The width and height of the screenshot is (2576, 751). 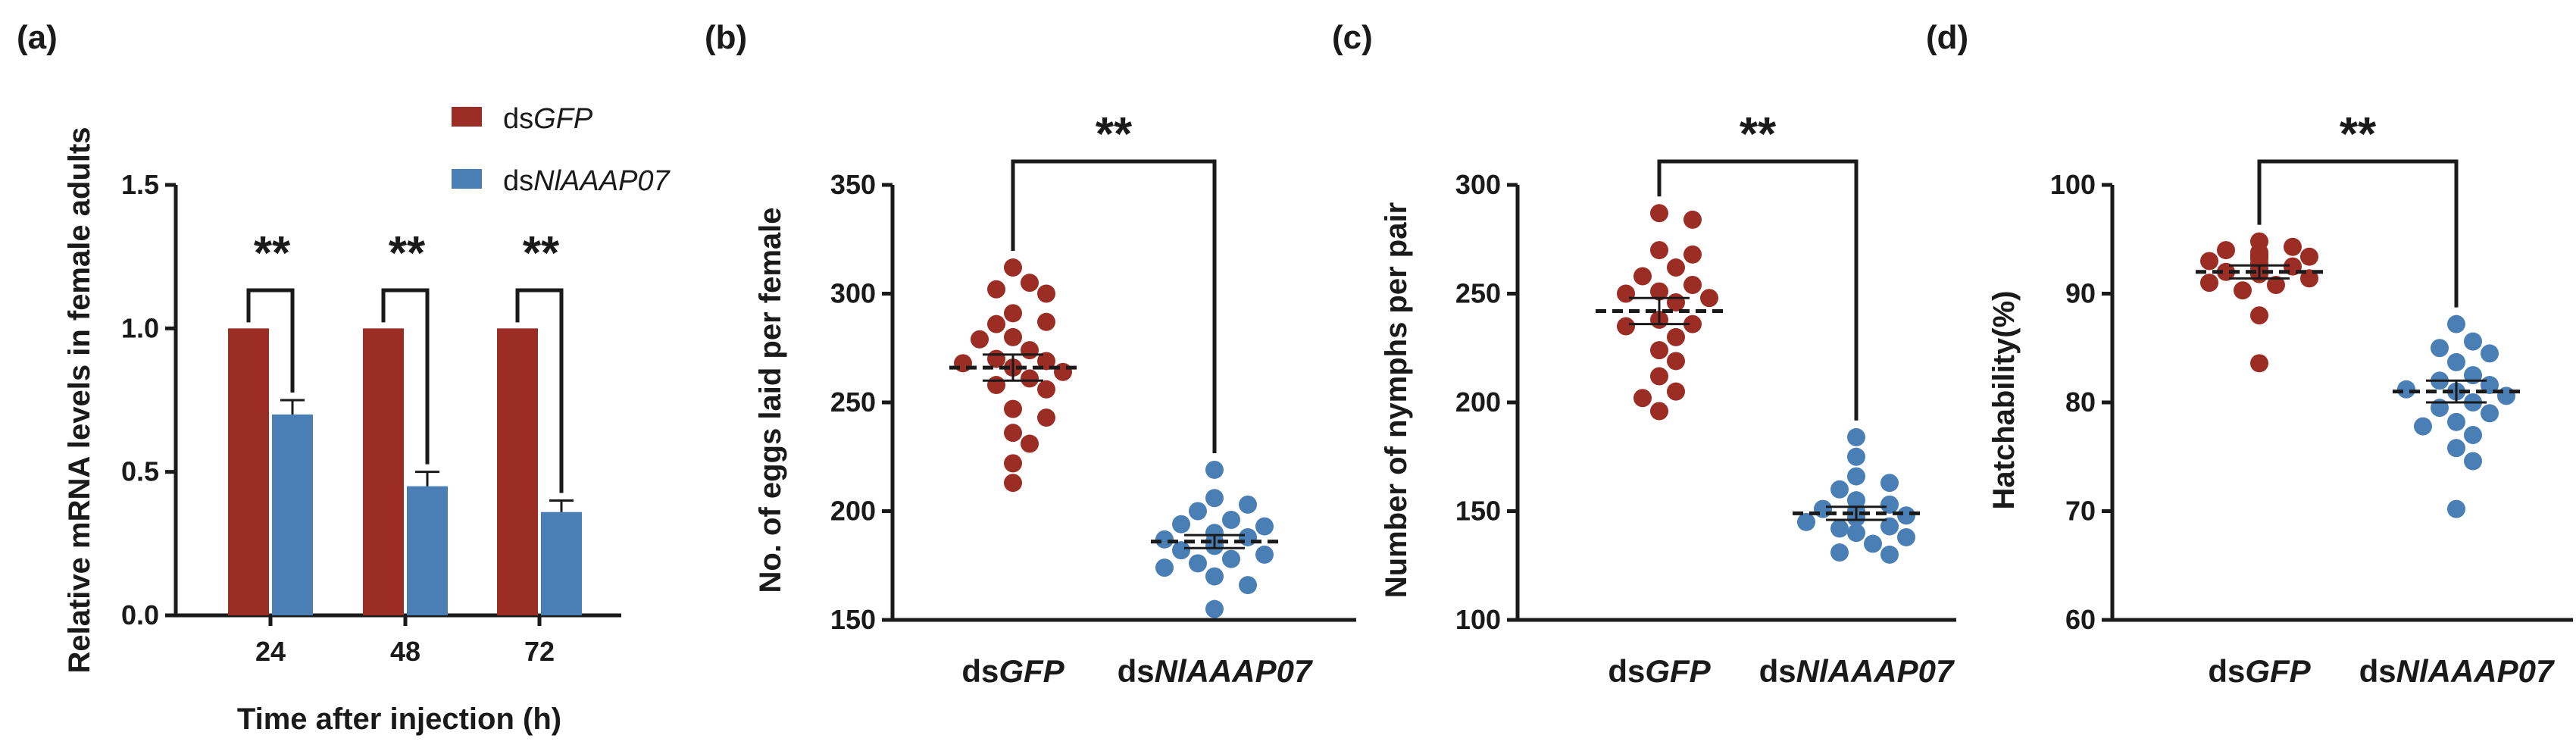 What do you see at coordinates (2080, 293) in the screenshot?
I see `y-tick-label: 90` at bounding box center [2080, 293].